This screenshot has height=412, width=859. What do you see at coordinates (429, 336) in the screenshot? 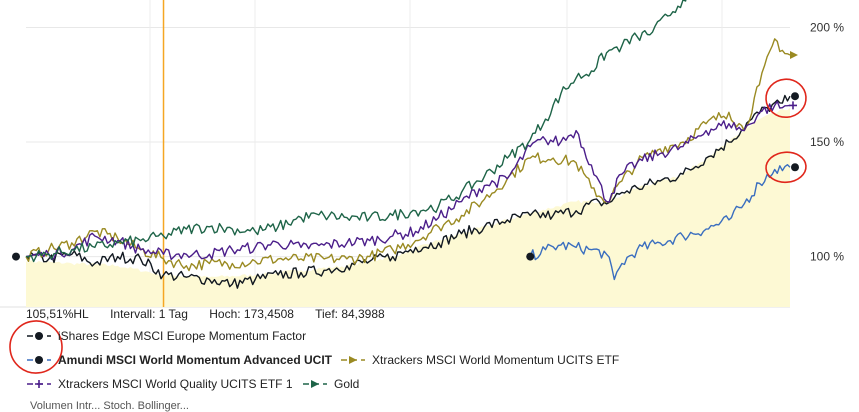
I see `legend-row: iShares Edge MSCI Europe Momentum Factor` at bounding box center [429, 336].